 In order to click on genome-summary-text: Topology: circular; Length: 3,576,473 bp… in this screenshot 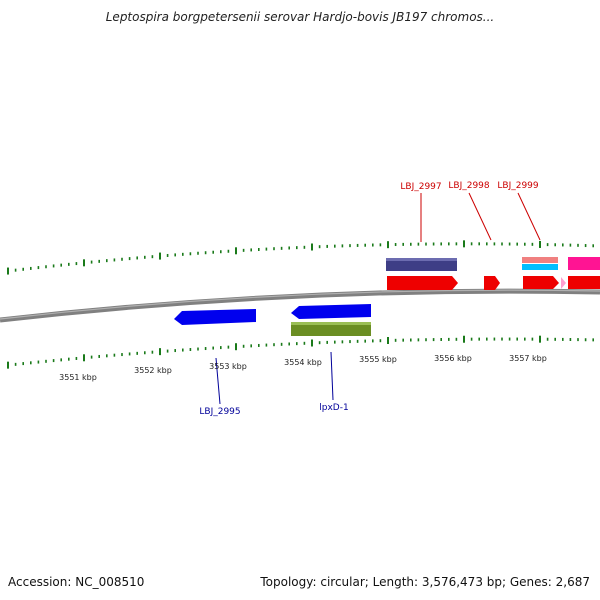, I will do `click(425, 582)`.